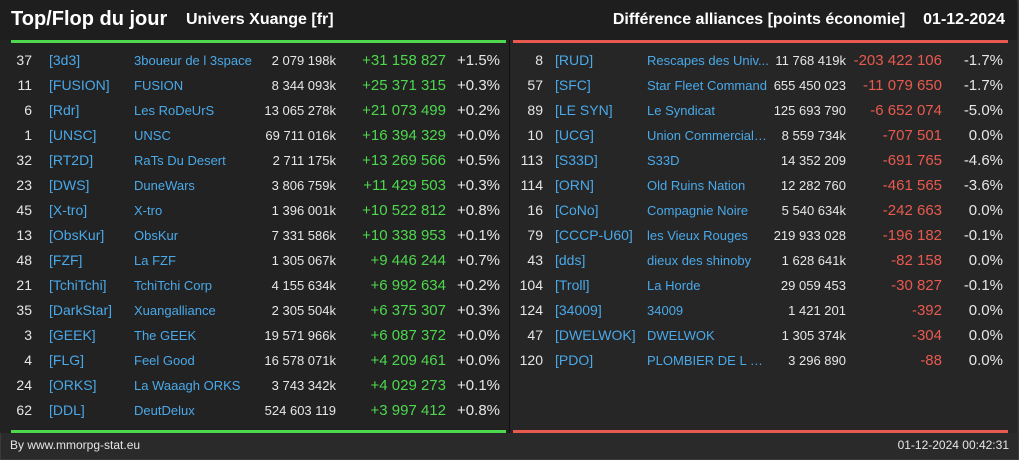 The image size is (1019, 460). Describe the element at coordinates (69, 185) in the screenshot. I see `alliance-tag-link: [DWS]` at that location.